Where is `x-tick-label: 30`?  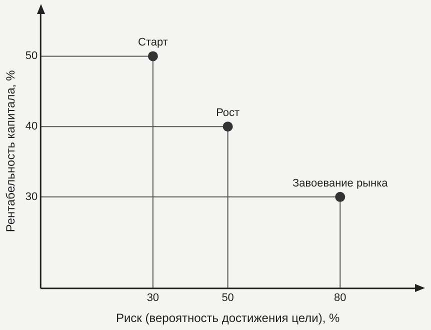
x-tick-label: 30 is located at coordinates (153, 298).